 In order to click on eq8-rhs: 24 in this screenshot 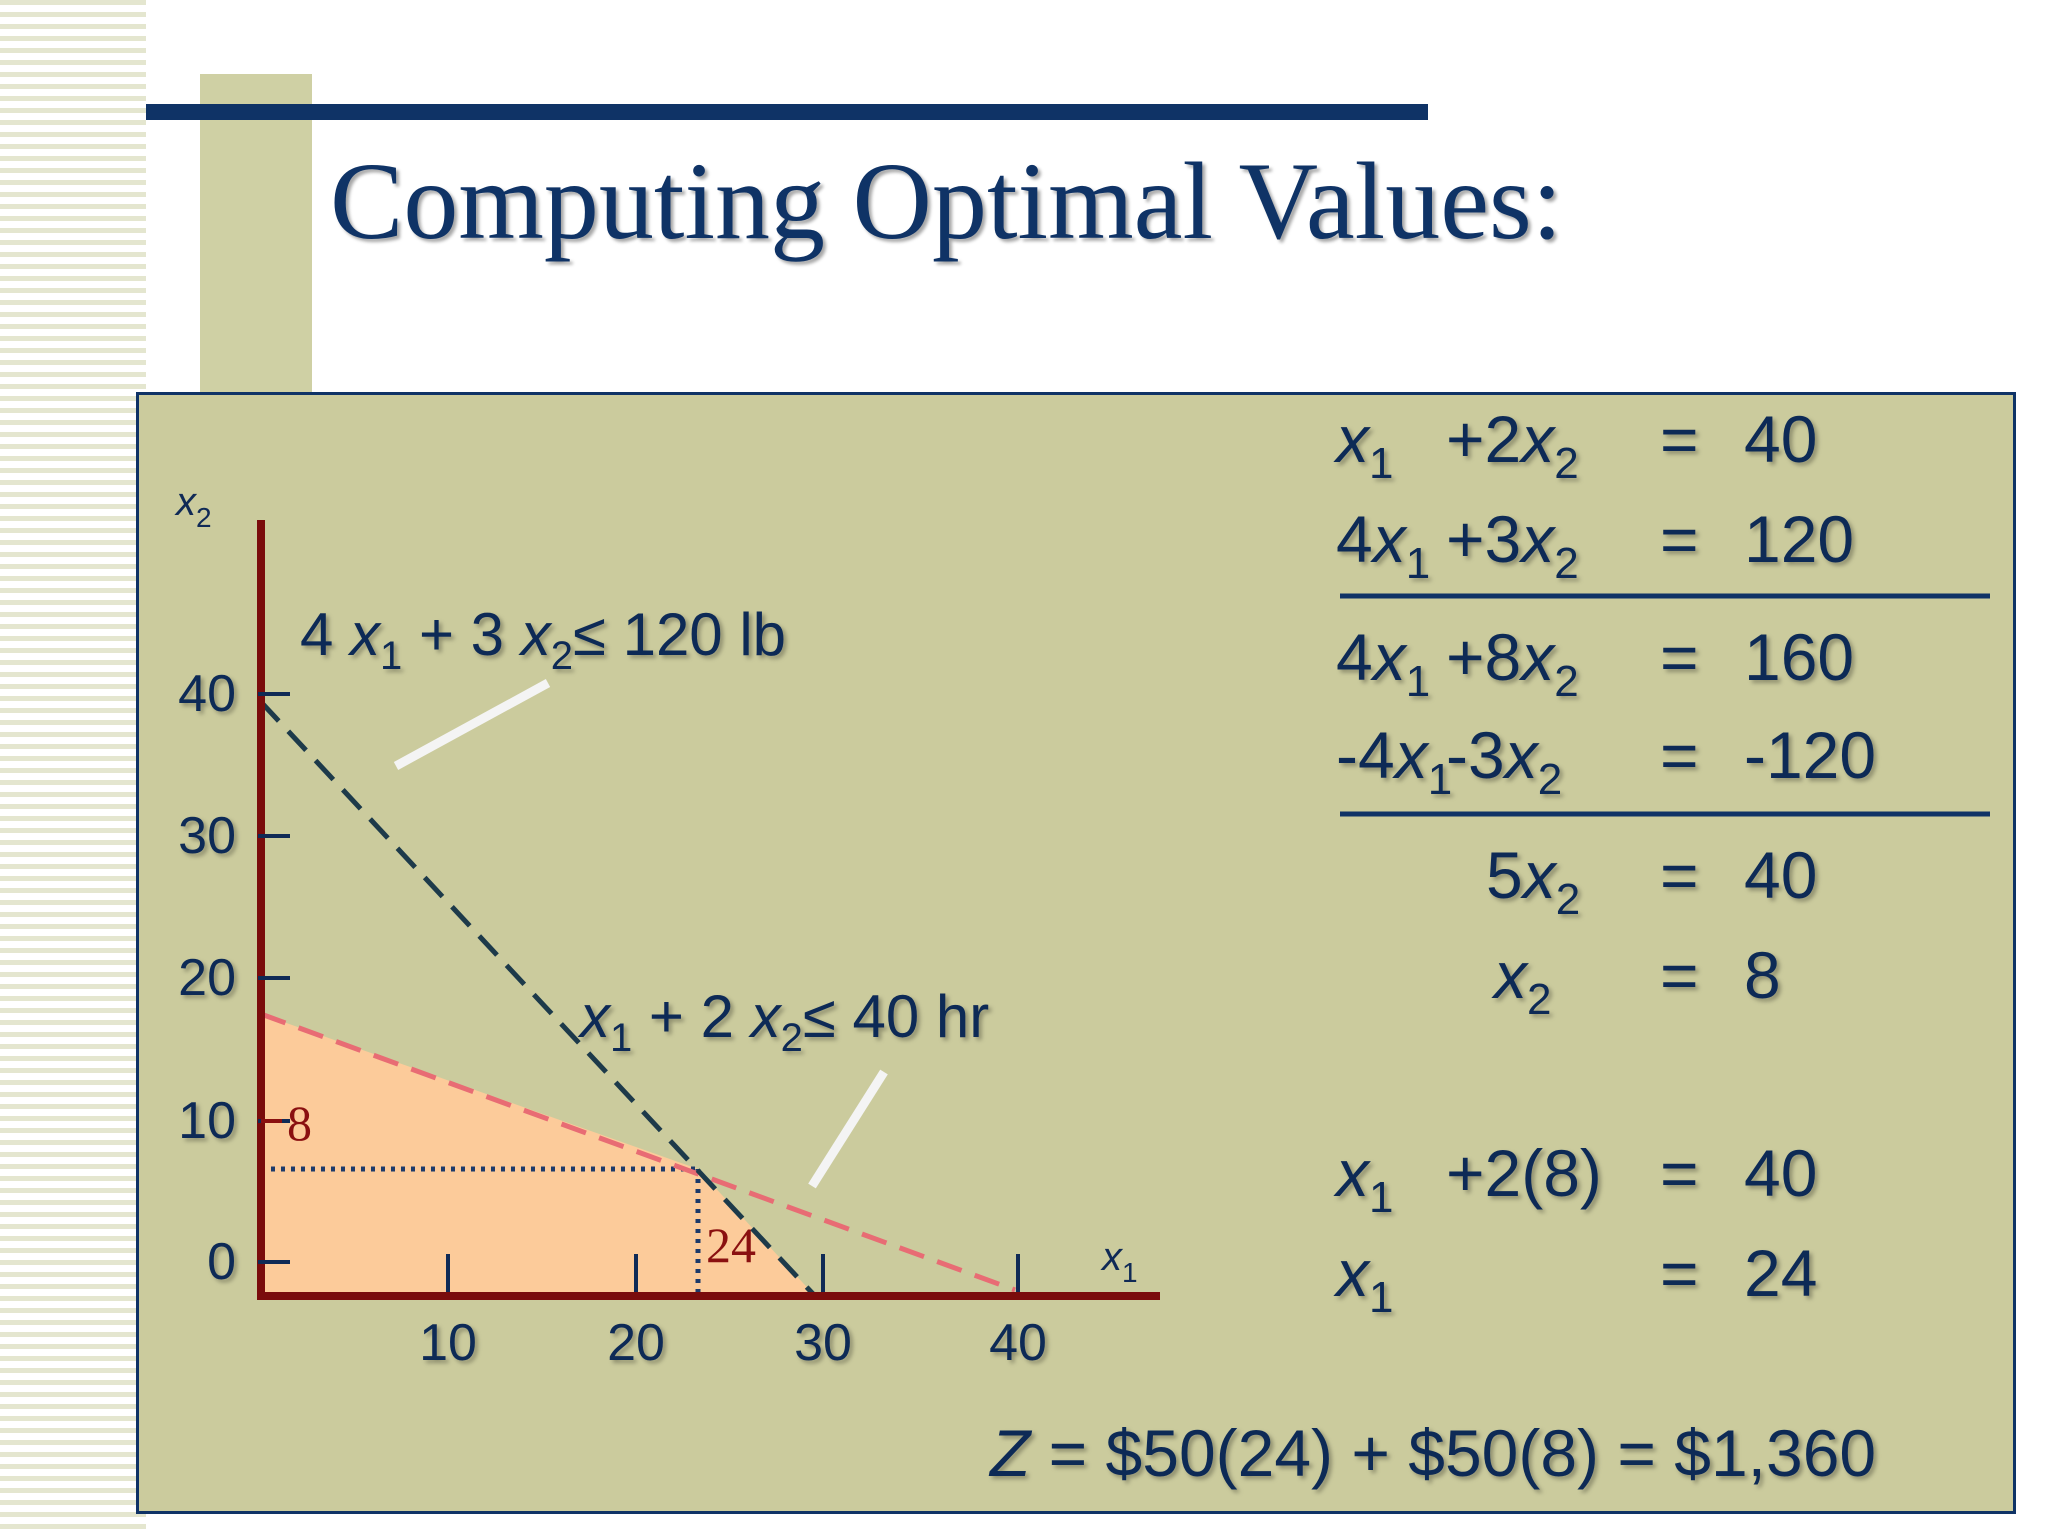, I will do `click(1780, 1273)`.